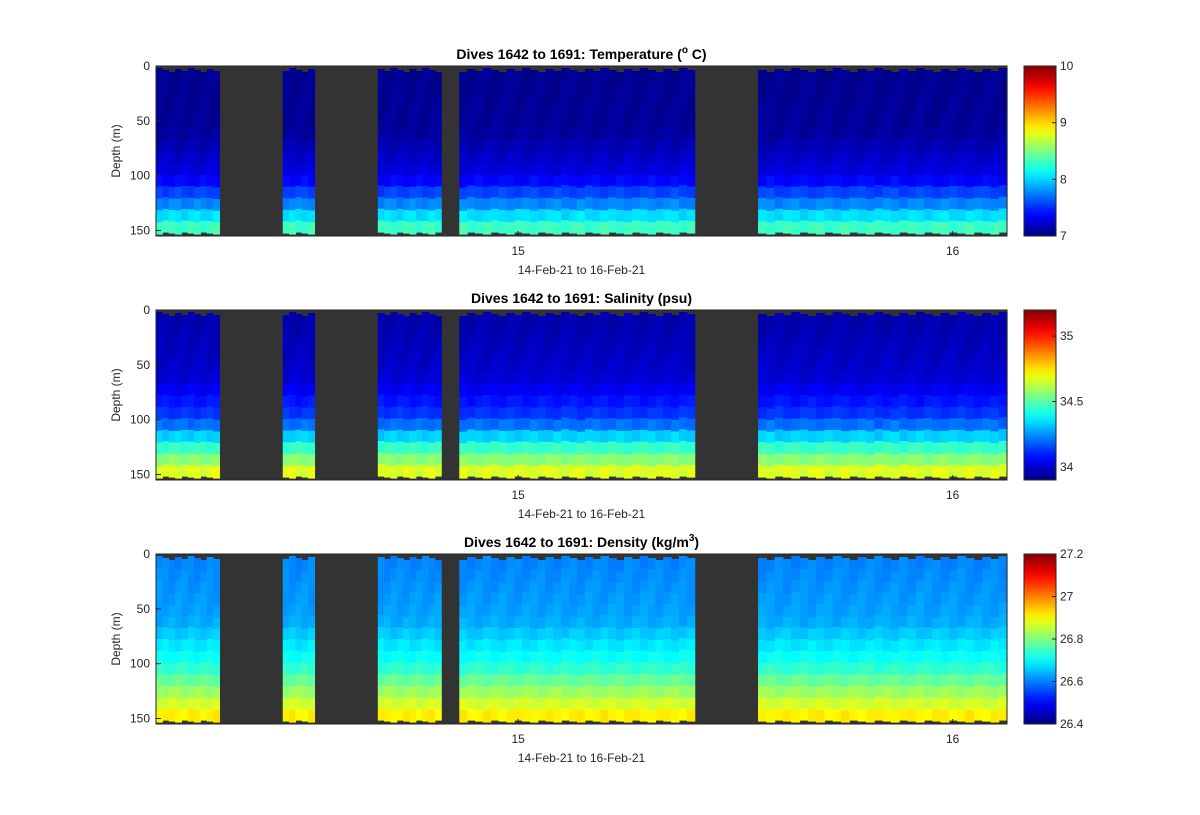 Image resolution: width=1200 pixels, height=815 pixels. Describe the element at coordinates (1067, 467) in the screenshot. I see `colorbar-tick-label: 34` at that location.